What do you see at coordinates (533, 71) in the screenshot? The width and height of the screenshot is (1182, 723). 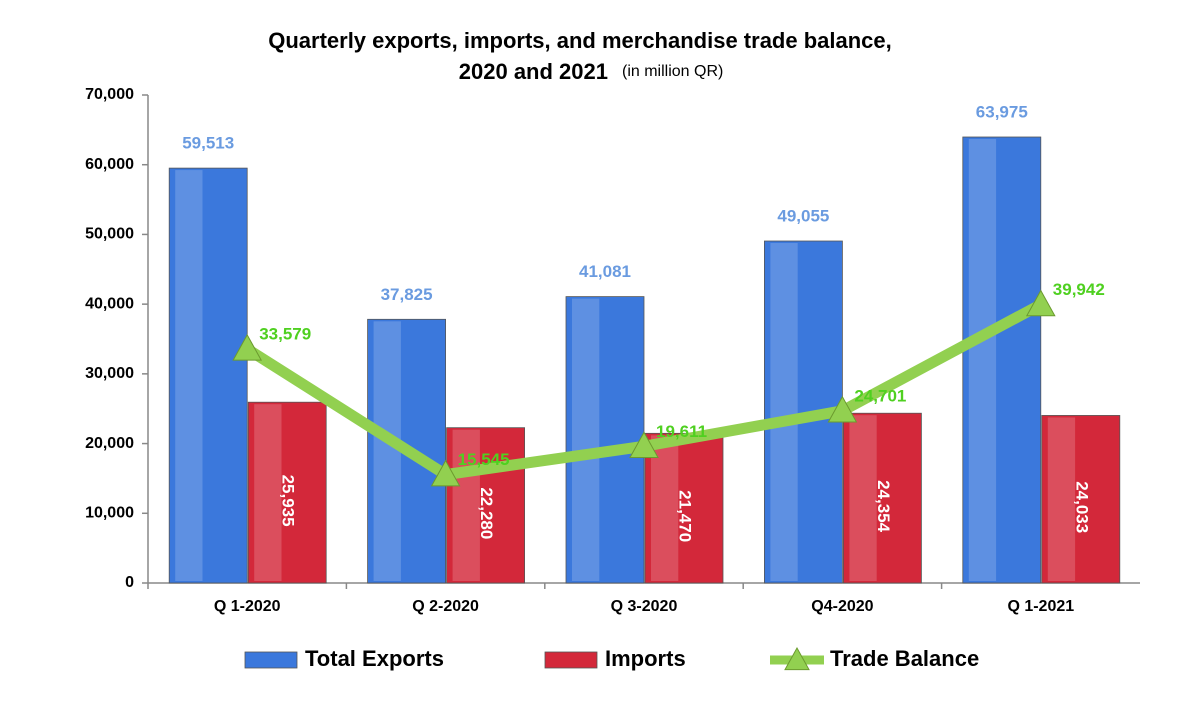 I see `chart-title: 2020 and 2021` at bounding box center [533, 71].